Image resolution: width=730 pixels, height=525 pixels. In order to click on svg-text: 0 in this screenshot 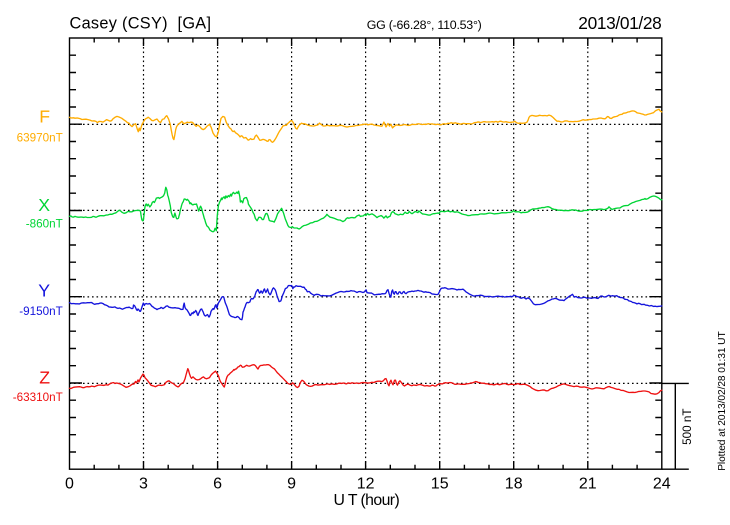, I will do `click(69, 484)`.